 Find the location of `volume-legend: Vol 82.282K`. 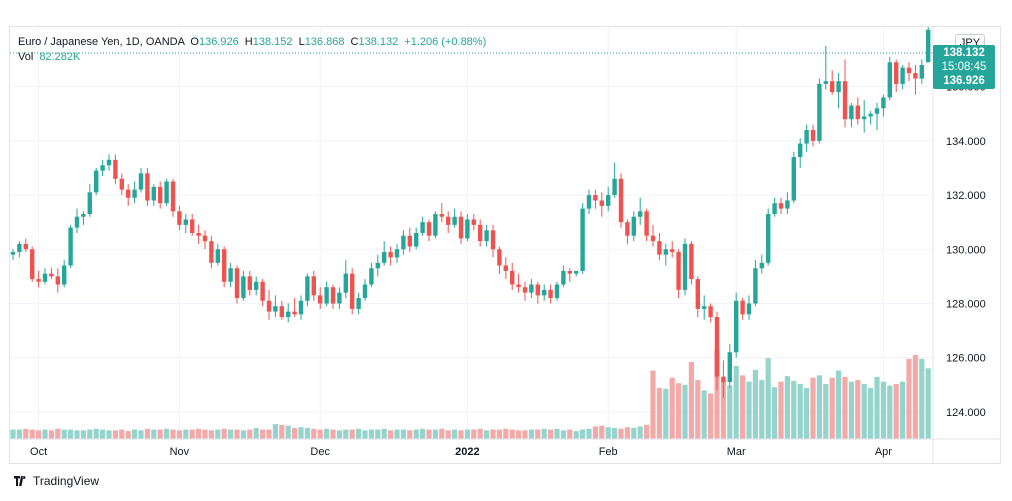

volume-legend: Vol 82.282K is located at coordinates (49, 57).